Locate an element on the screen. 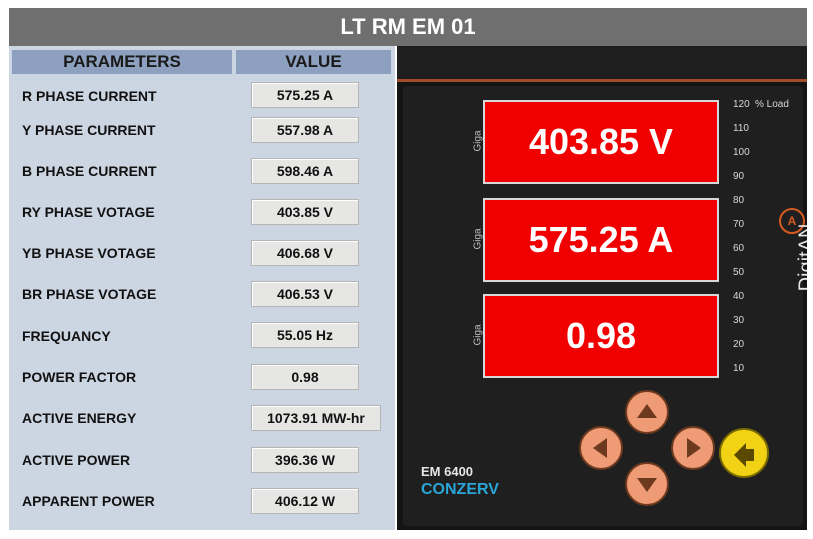 The height and width of the screenshot is (539, 813). scale-unit: % Load is located at coordinates (772, 104).